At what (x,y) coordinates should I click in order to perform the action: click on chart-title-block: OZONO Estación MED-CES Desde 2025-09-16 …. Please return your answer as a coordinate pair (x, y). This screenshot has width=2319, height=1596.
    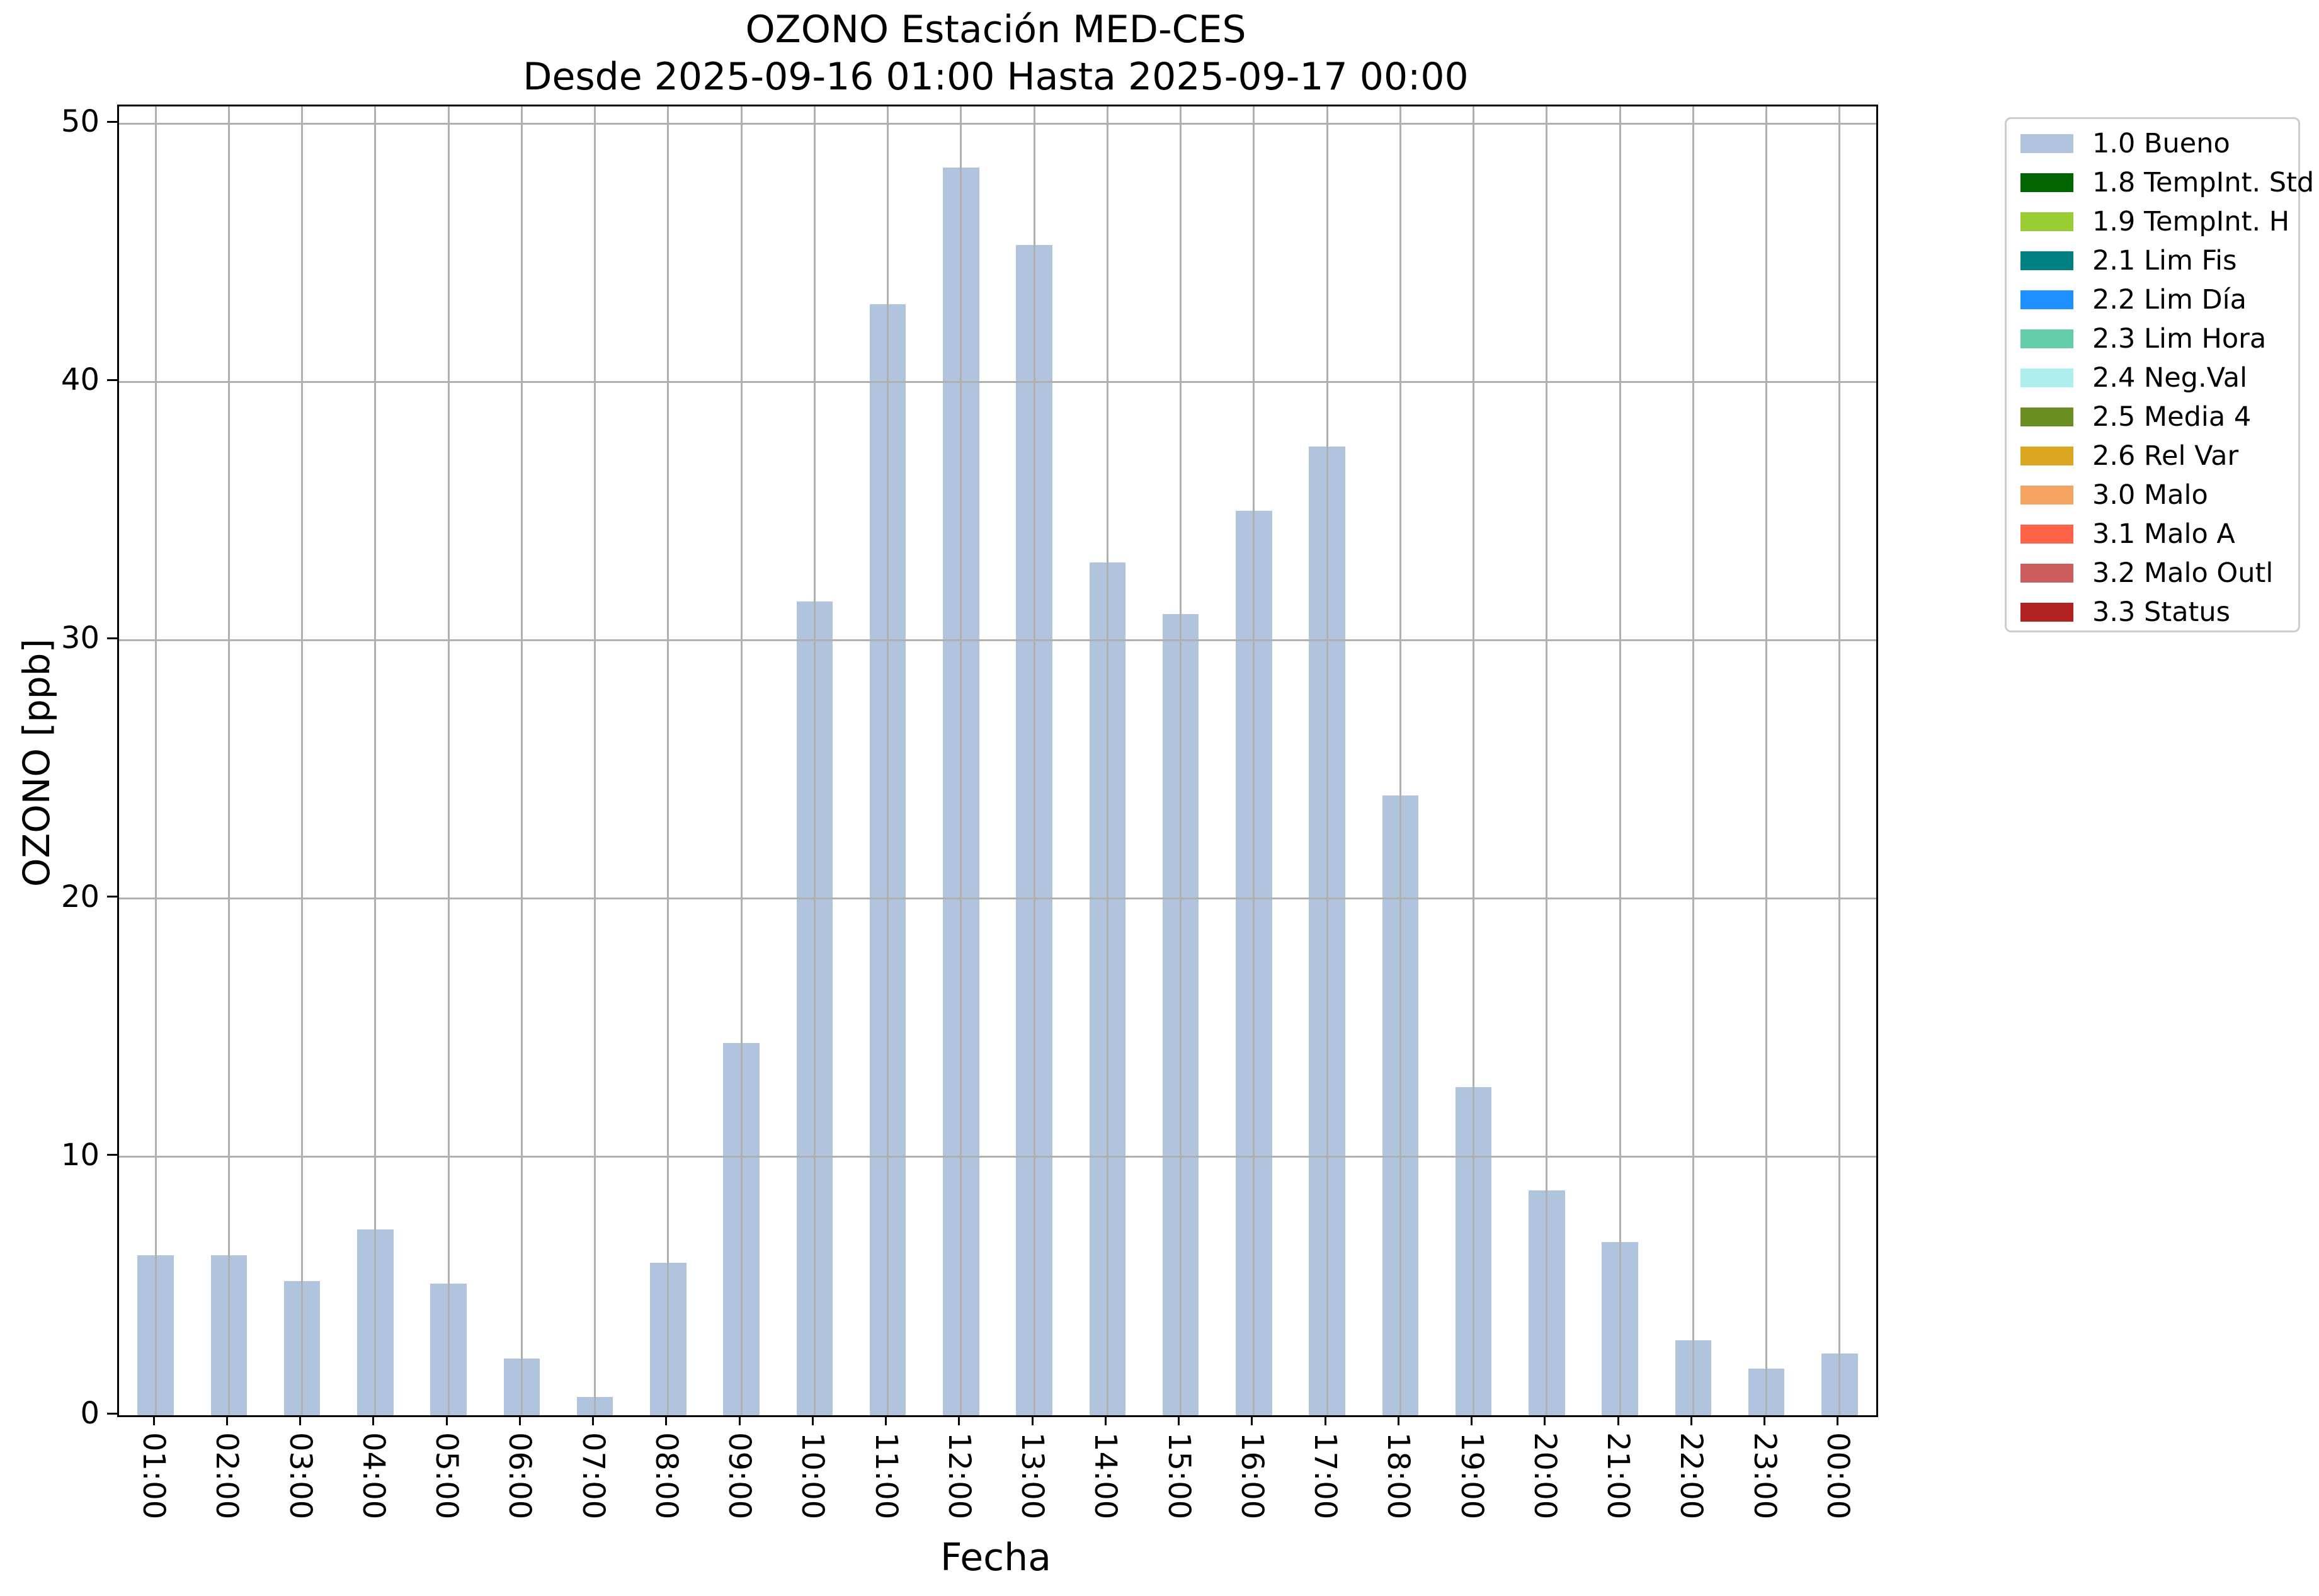
    Looking at the image, I should click on (995, 53).